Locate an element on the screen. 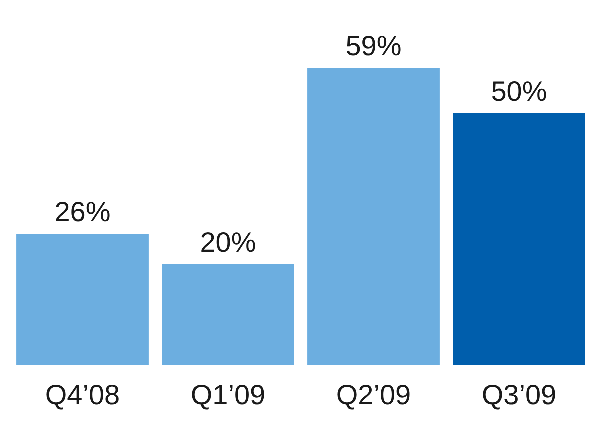  x-tick-label: Q4’08 is located at coordinates (82, 395).